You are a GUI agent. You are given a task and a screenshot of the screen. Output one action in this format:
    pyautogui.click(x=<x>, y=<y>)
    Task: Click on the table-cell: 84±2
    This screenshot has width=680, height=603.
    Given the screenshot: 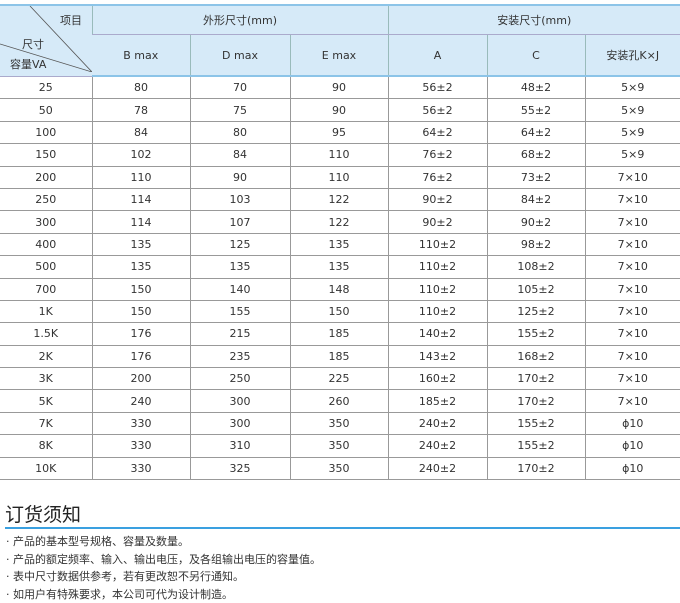 What is the action you would take?
    pyautogui.click(x=536, y=199)
    